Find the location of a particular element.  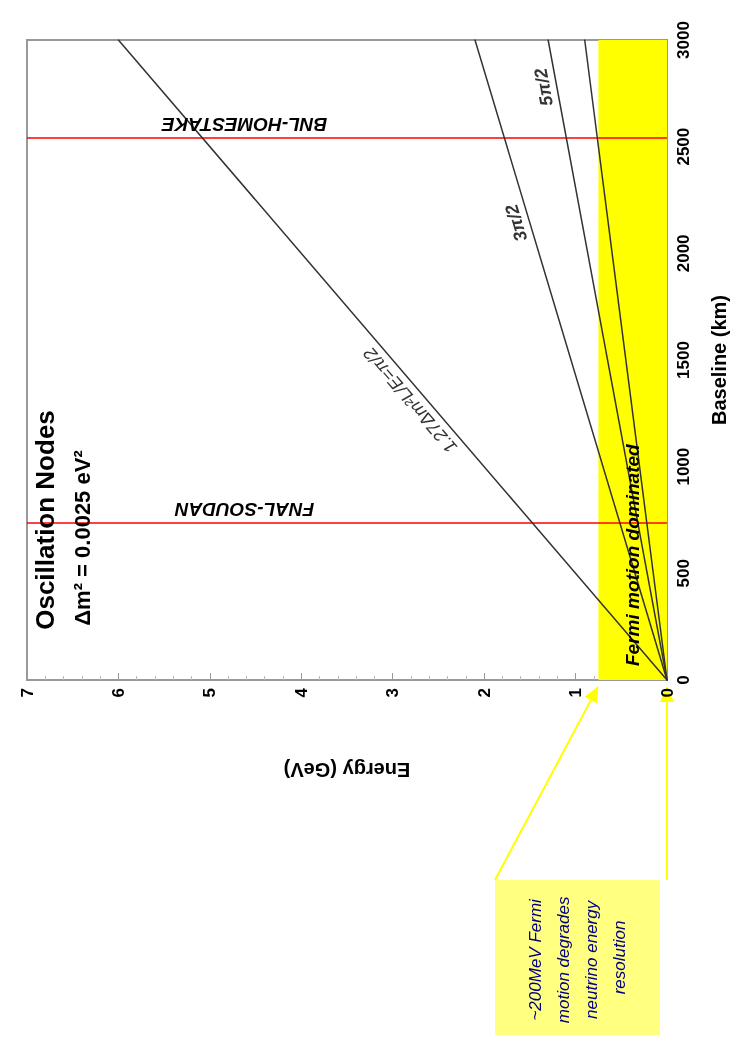

y-tick-label: 3000 is located at coordinates (683, 40).